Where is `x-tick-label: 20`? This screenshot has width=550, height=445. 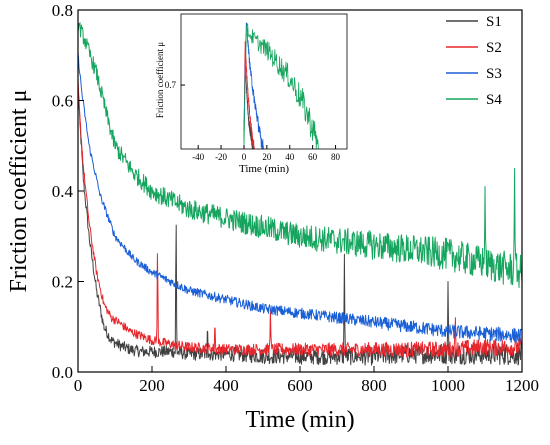
x-tick-label: 20 is located at coordinates (267, 157).